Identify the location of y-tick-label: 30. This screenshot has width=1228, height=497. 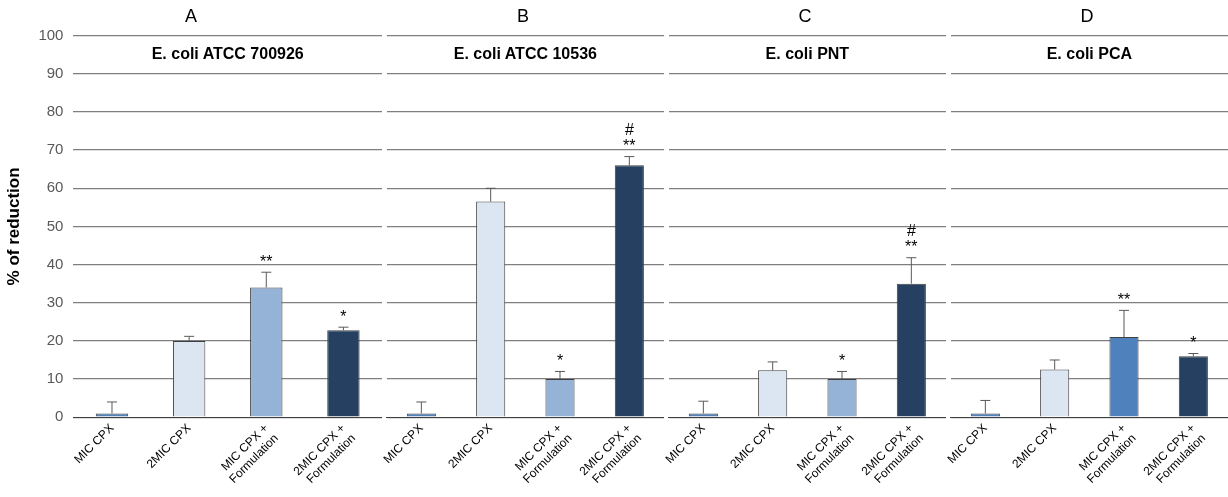
(55, 301).